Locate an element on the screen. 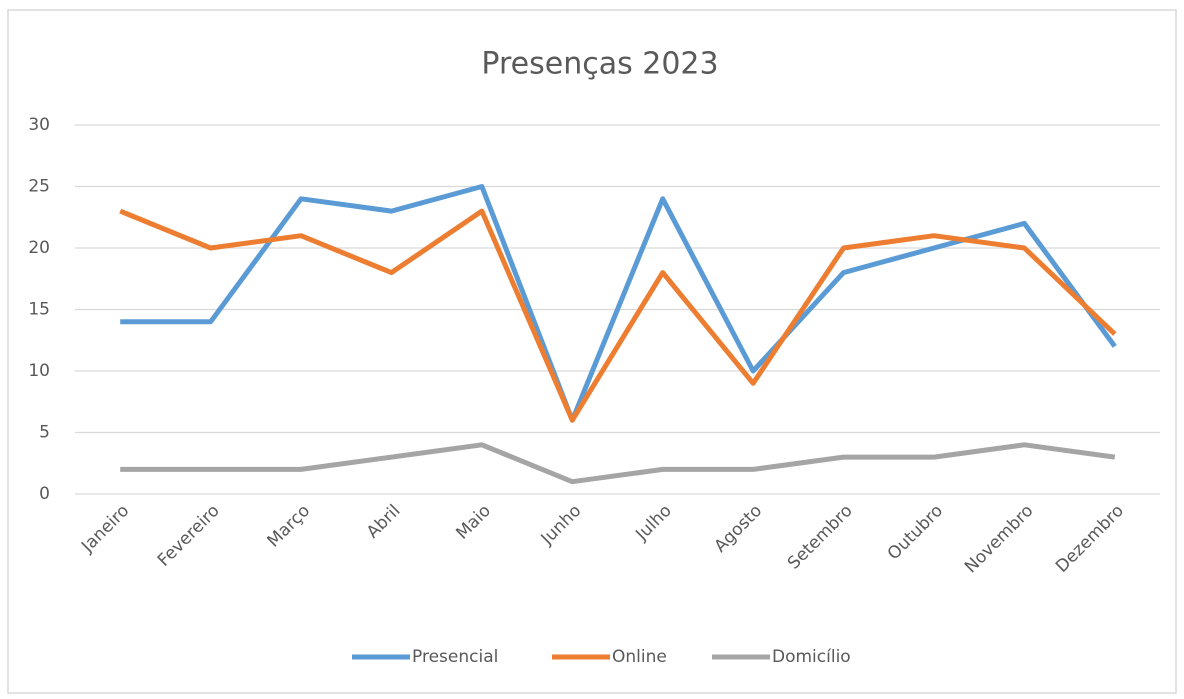  legend-label: Presencial is located at coordinates (455, 657).